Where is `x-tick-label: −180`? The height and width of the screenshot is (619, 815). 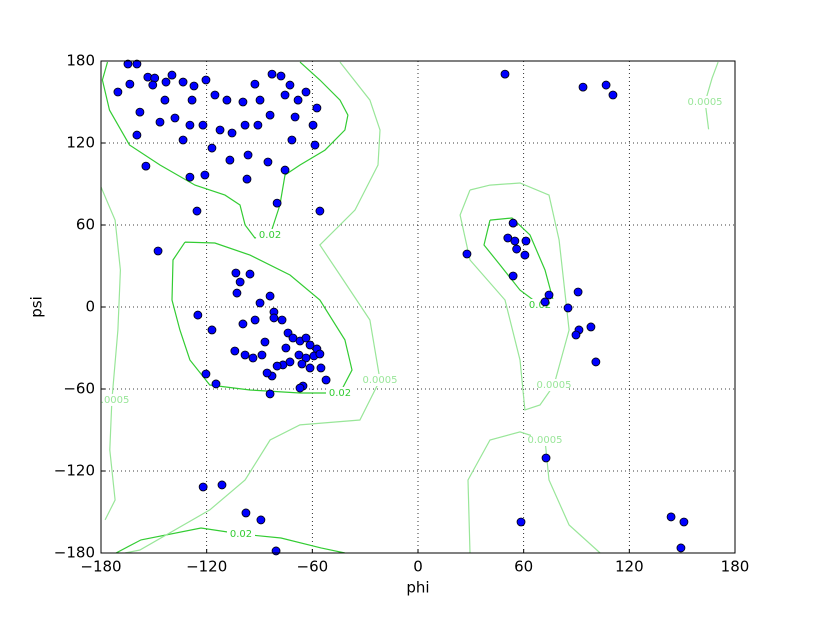
x-tick-label: −180 is located at coordinates (100, 567).